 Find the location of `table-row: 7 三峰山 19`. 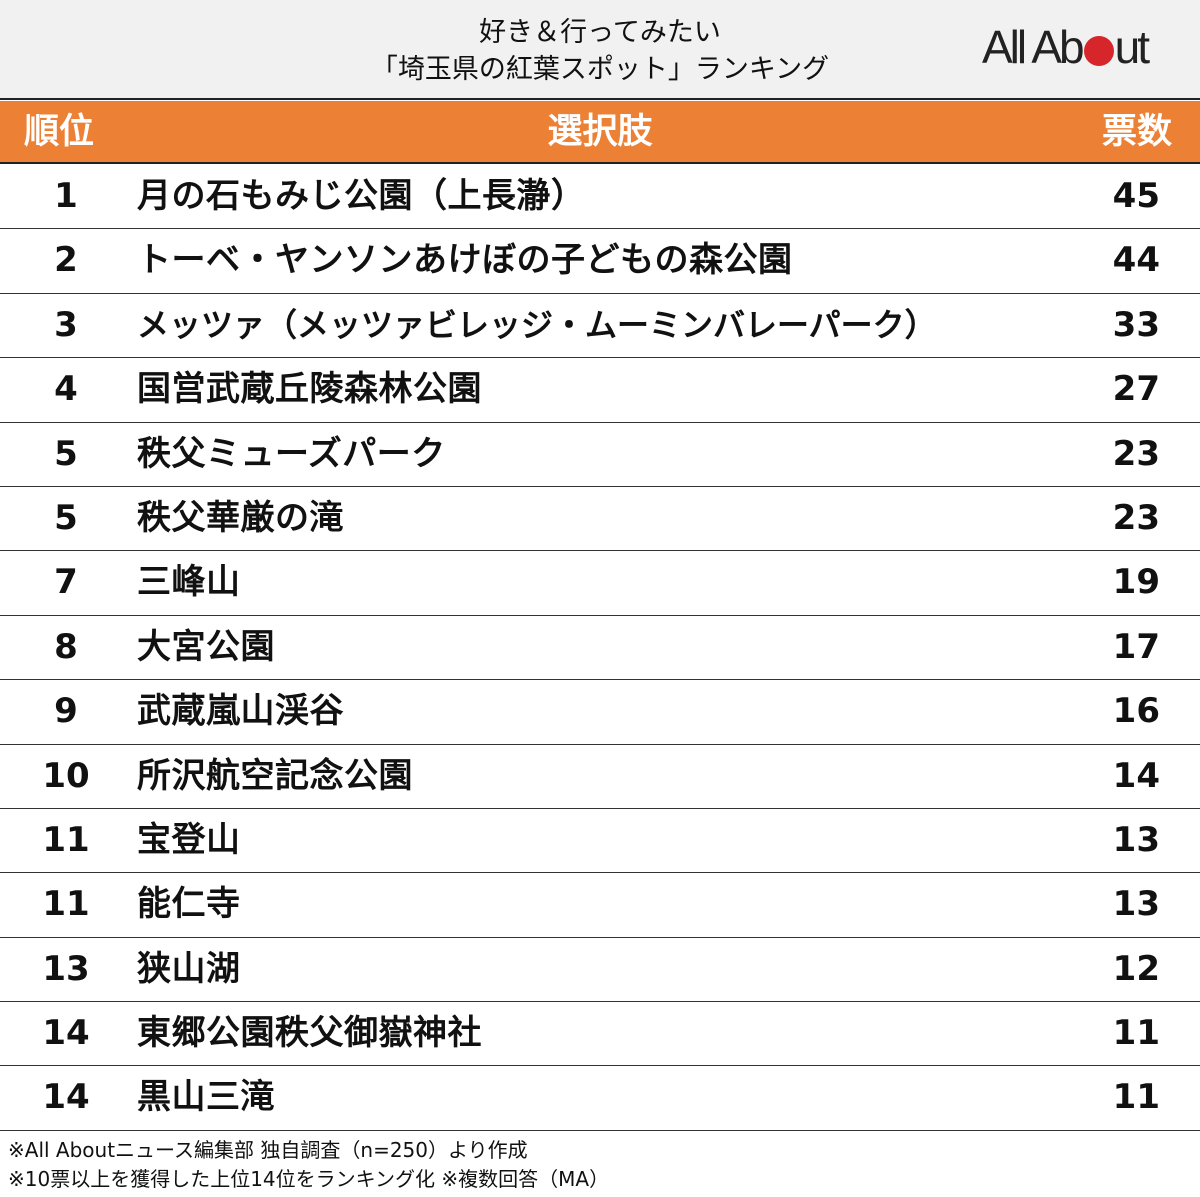

table-row: 7 三峰山 19 is located at coordinates (600, 583).